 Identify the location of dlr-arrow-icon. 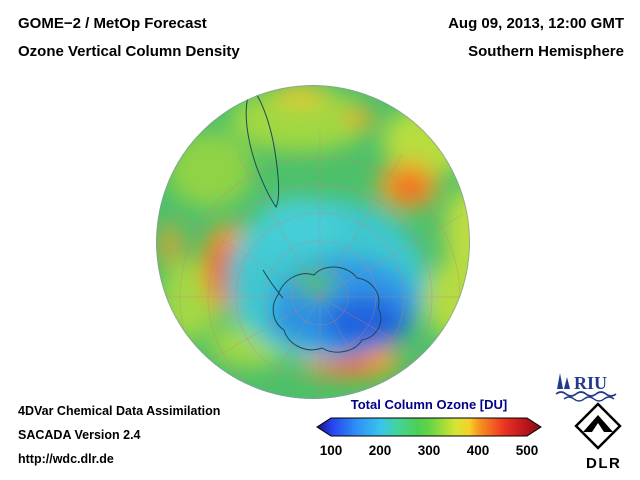
(598, 423).